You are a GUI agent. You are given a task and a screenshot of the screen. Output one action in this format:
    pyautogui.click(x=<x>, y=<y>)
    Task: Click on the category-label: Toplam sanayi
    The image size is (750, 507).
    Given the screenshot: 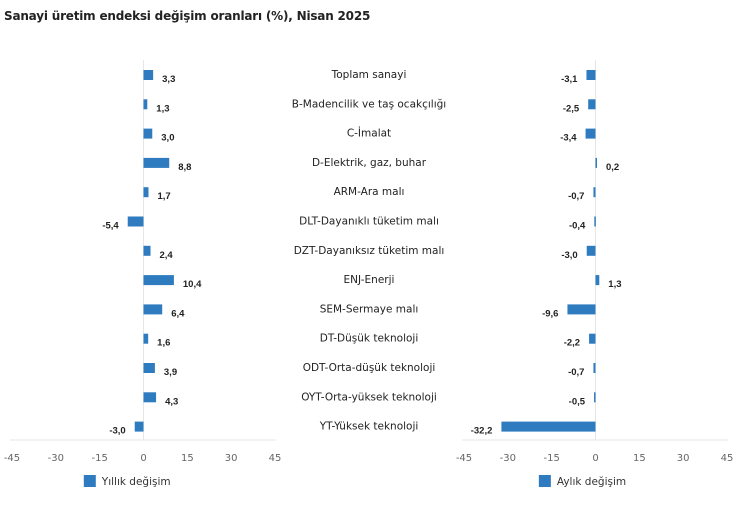 What is the action you would take?
    pyautogui.click(x=369, y=75)
    